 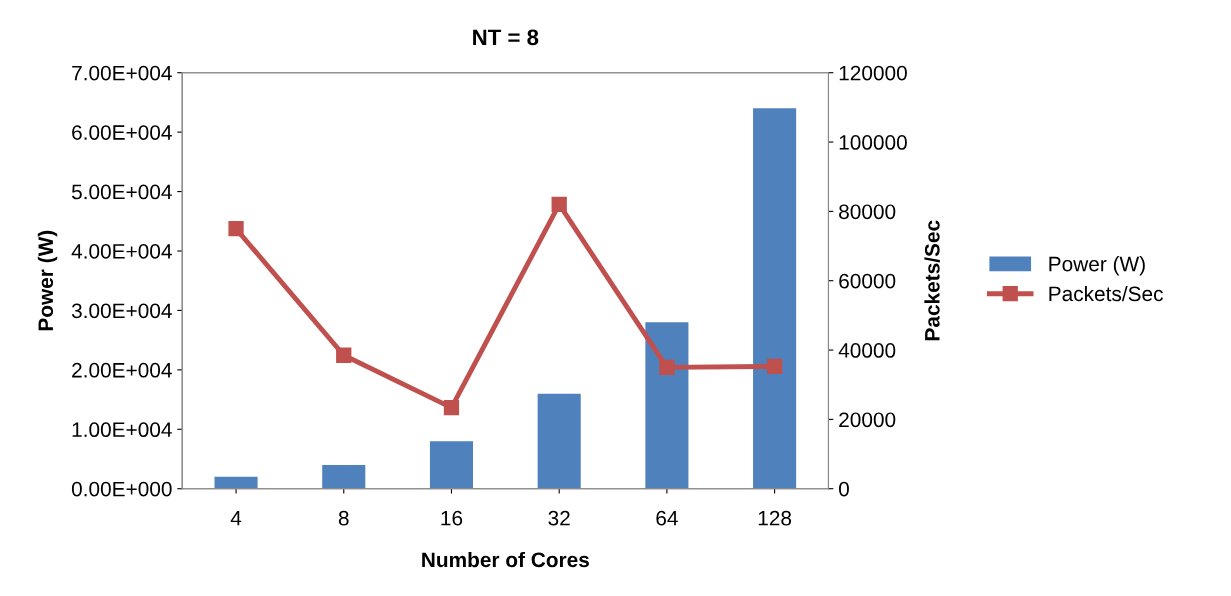 I want to click on y-tick-label: 6.00E+004, so click(x=122, y=132).